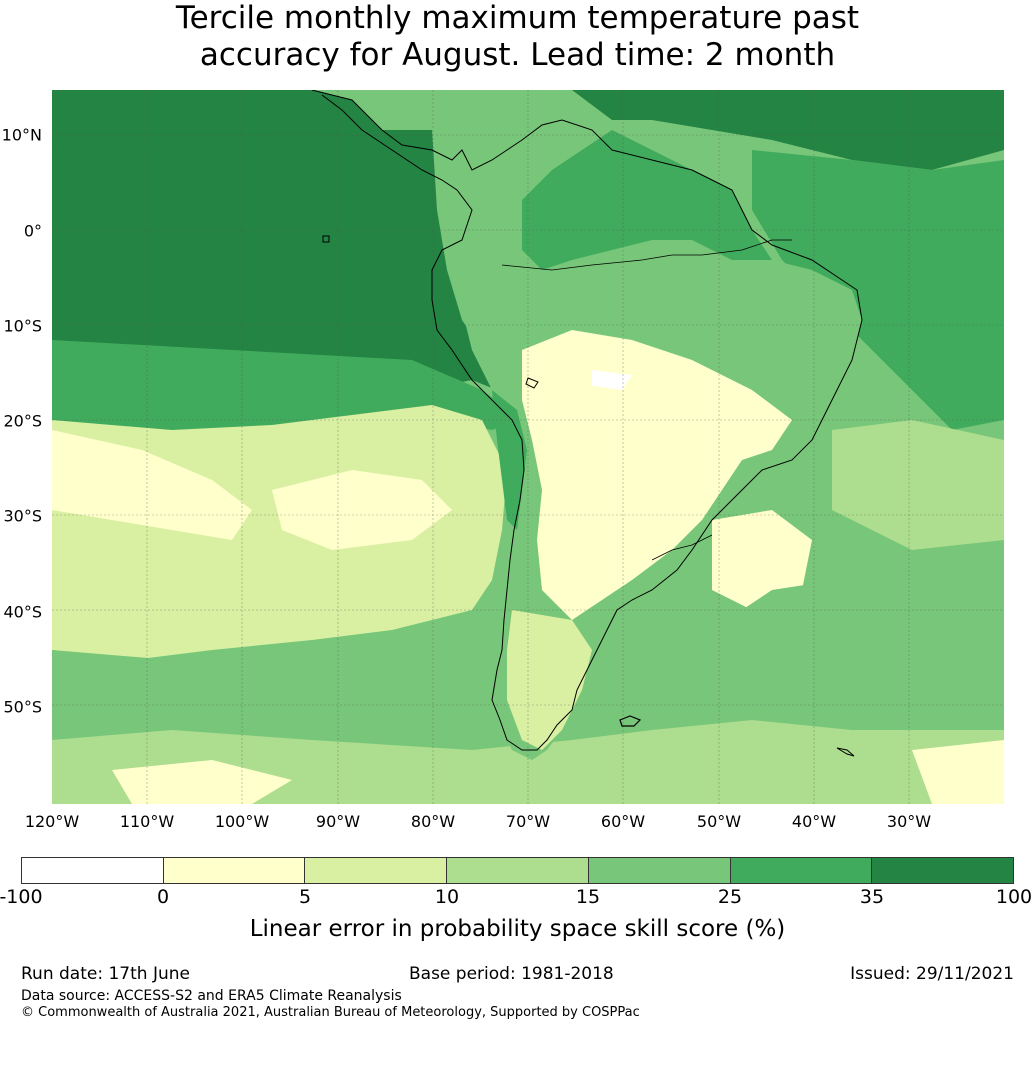 The width and height of the screenshot is (1035, 1065). What do you see at coordinates (202, 782) in the screenshot?
I see `region-very-low-southern` at bounding box center [202, 782].